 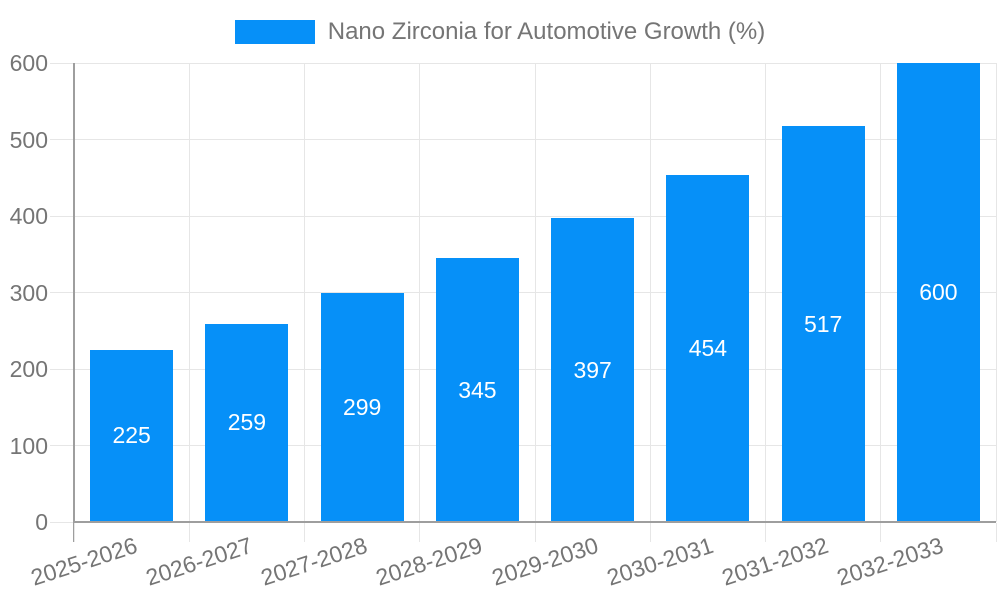 I want to click on bar-value-label: 517, so click(x=823, y=323).